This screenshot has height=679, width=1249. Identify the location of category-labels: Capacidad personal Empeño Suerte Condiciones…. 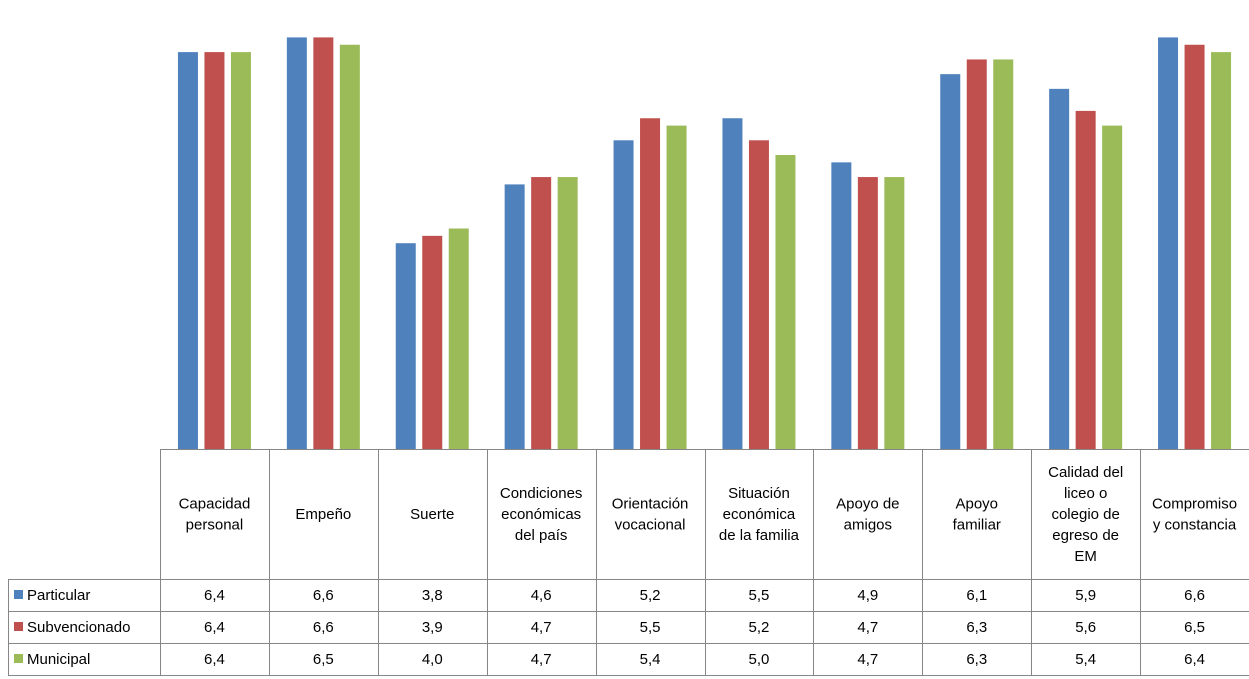
(708, 514).